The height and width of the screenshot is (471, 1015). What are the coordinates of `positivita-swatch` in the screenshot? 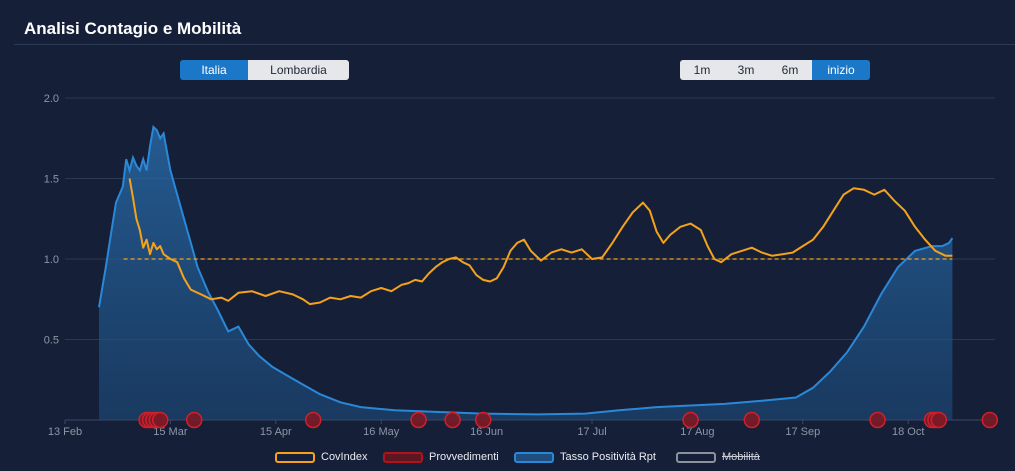 It's located at (534, 457).